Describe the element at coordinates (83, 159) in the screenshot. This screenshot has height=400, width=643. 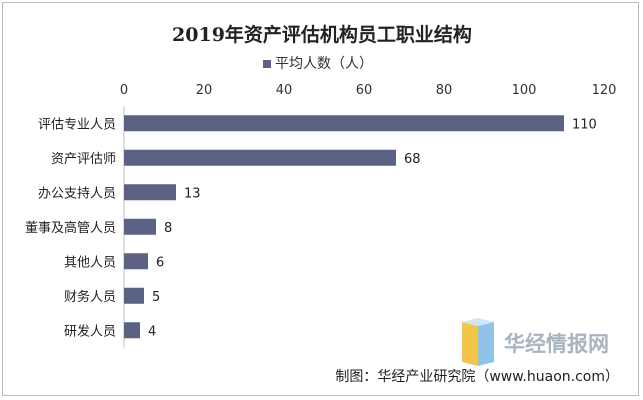
I see `category-label: 资产评估师` at that location.